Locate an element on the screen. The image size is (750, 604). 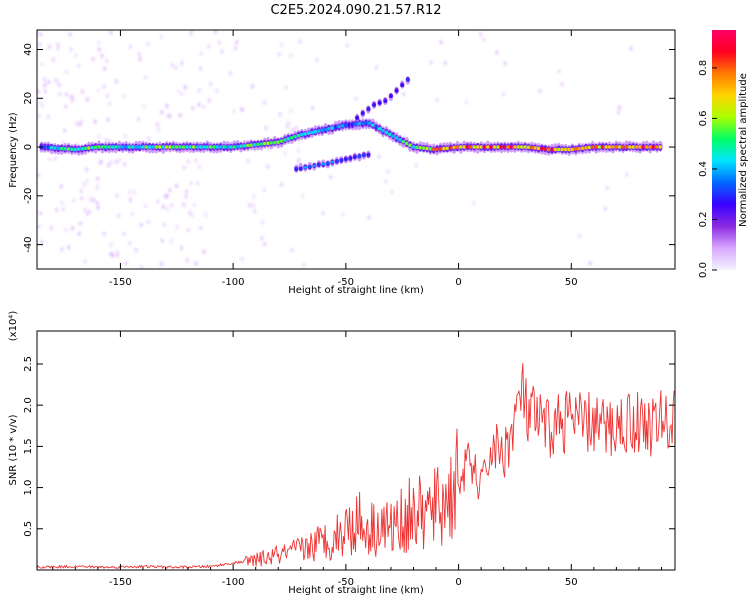
snr-ylabel: SNR (10 * v/v) is located at coordinates (13, 449).